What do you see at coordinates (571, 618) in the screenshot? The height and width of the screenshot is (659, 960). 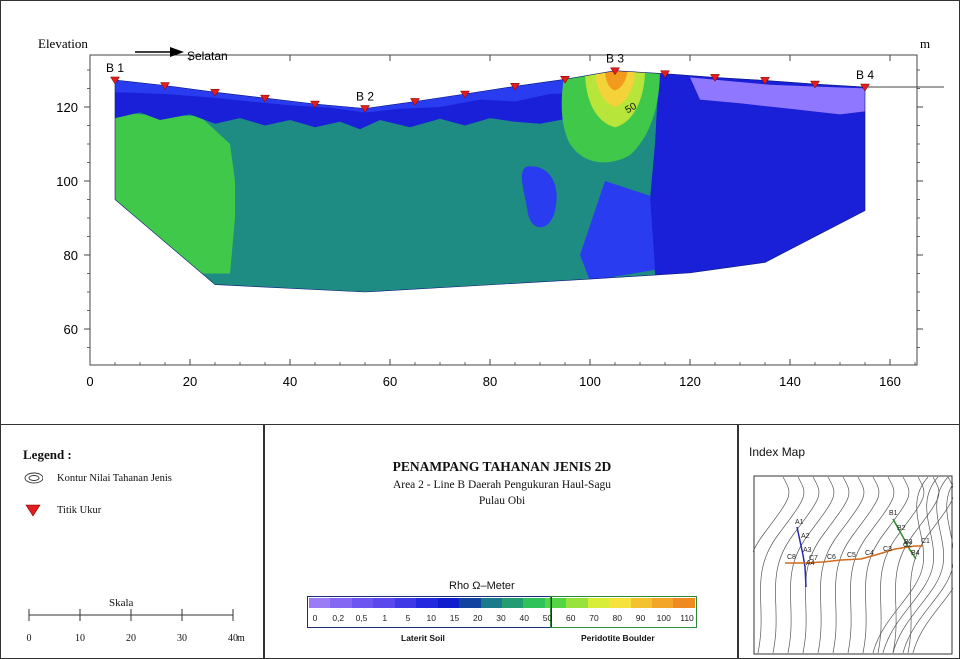 I see `colorbar-tick-label: 60` at bounding box center [571, 618].